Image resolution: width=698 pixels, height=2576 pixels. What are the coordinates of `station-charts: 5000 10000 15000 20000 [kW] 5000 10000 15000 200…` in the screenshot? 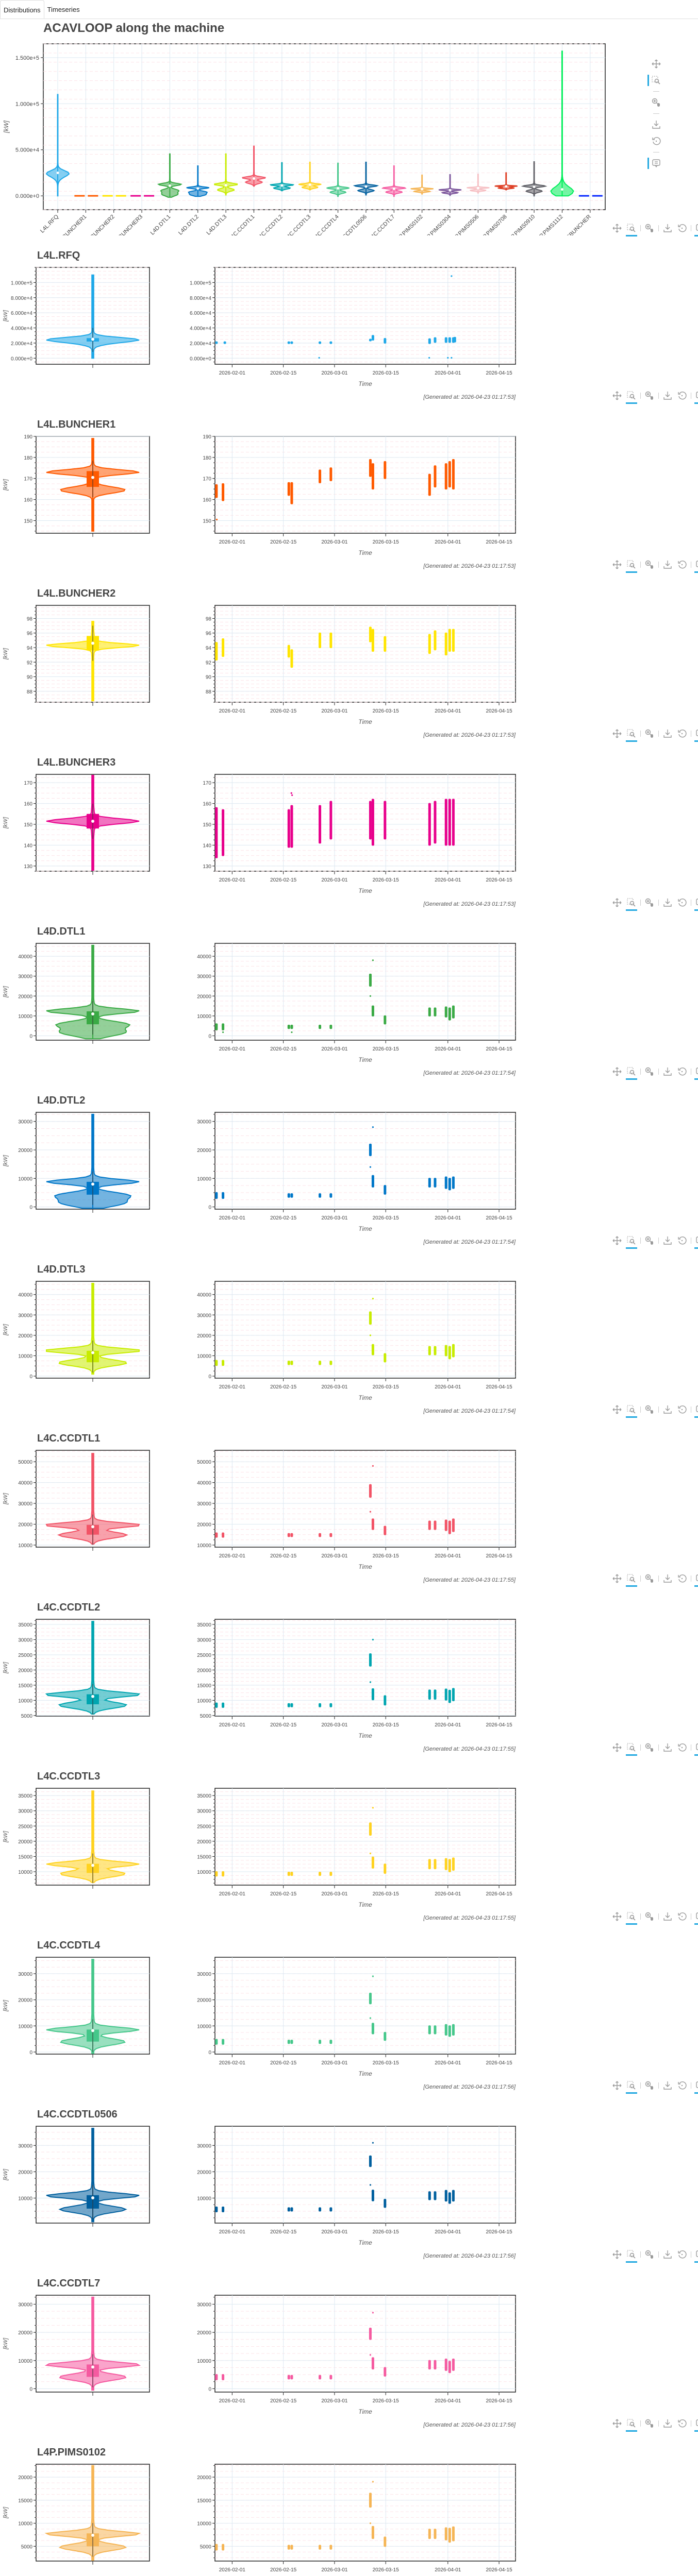 It's located at (349, 2504).